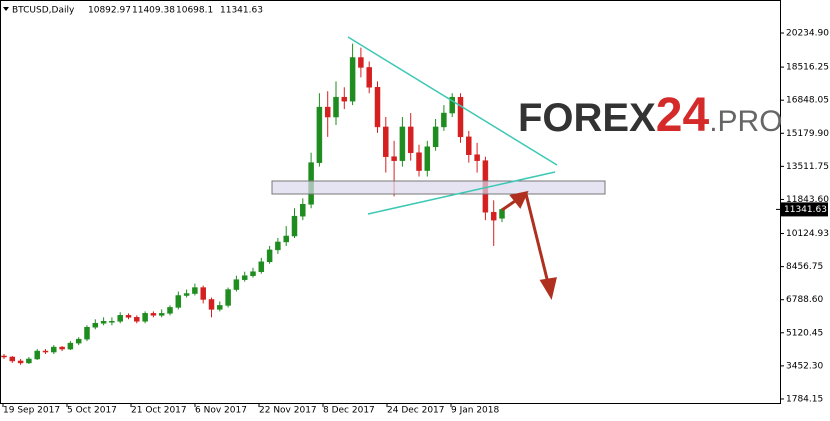 This screenshot has height=421, width=830. What do you see at coordinates (194, 11) in the screenshot?
I see `header-low: 10698.1` at bounding box center [194, 11].